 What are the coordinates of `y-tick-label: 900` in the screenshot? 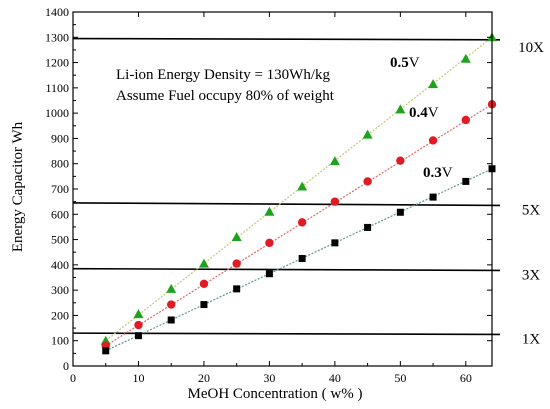 It's located at (60, 138).